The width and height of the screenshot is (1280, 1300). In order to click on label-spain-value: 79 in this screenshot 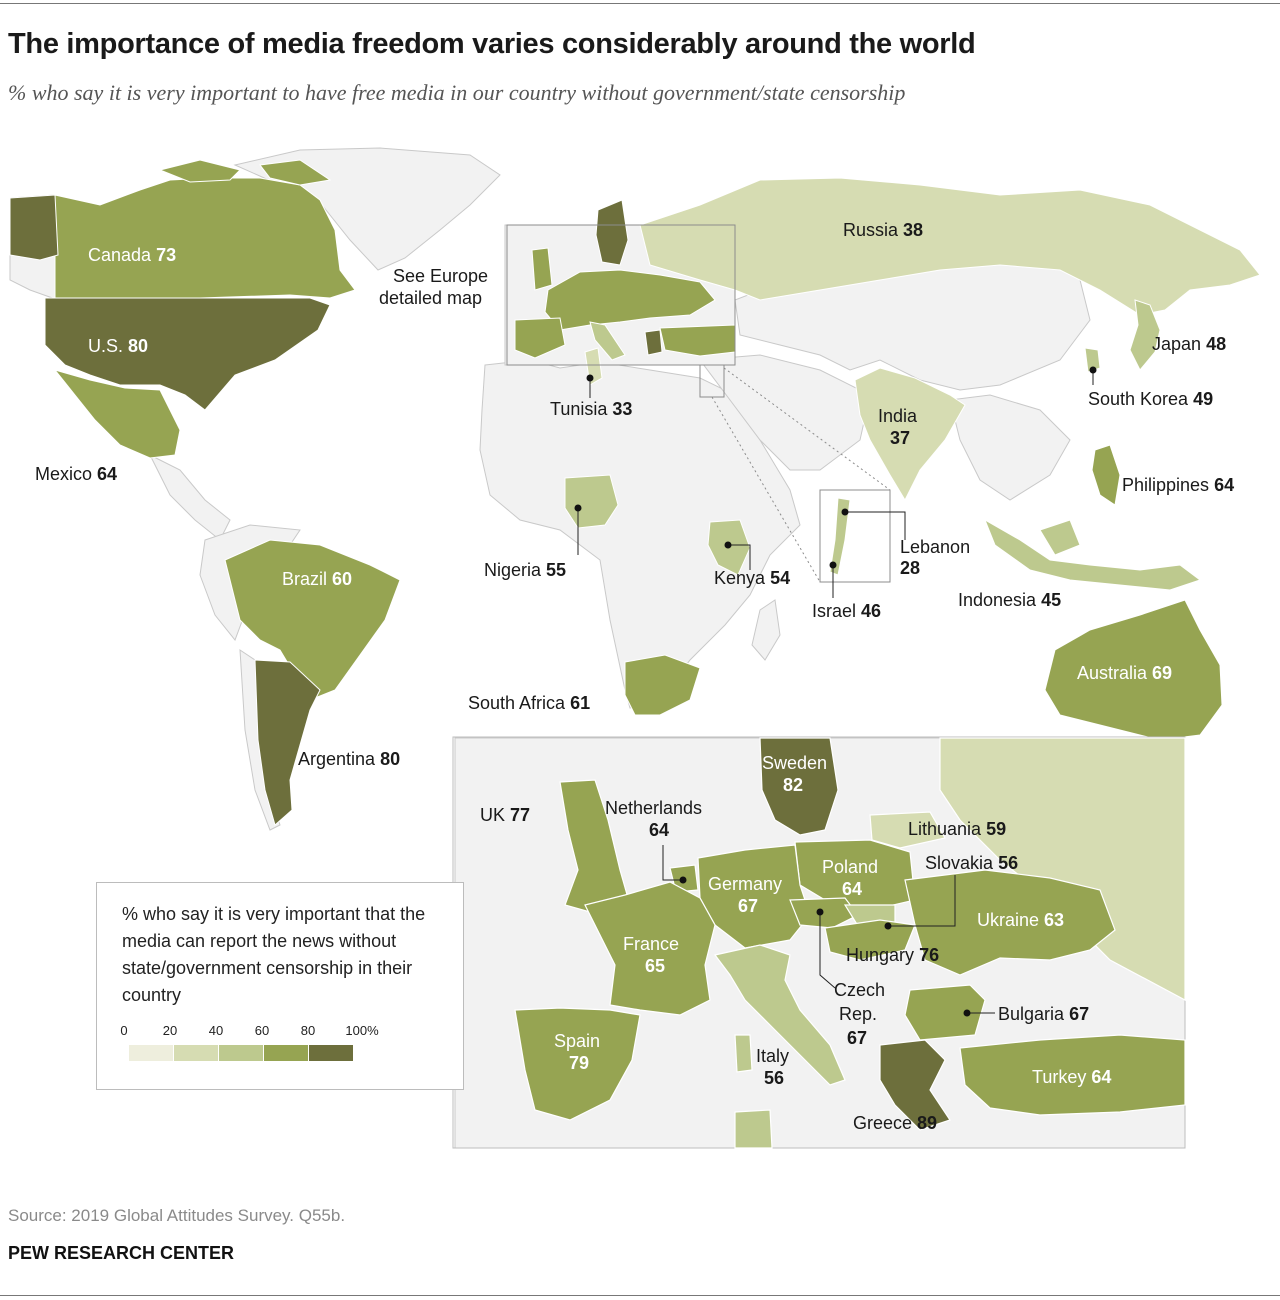, I will do `click(579, 1063)`.